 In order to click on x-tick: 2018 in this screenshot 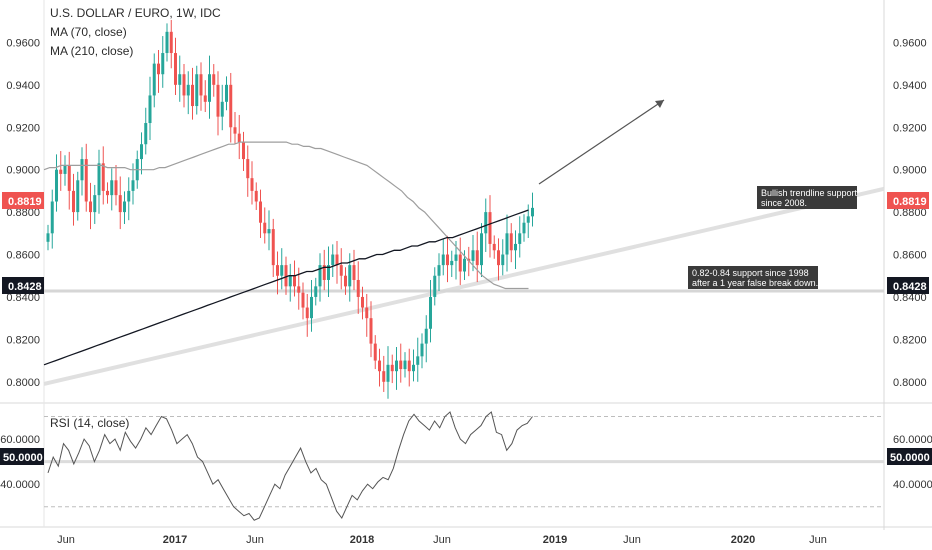, I will do `click(362, 540)`.